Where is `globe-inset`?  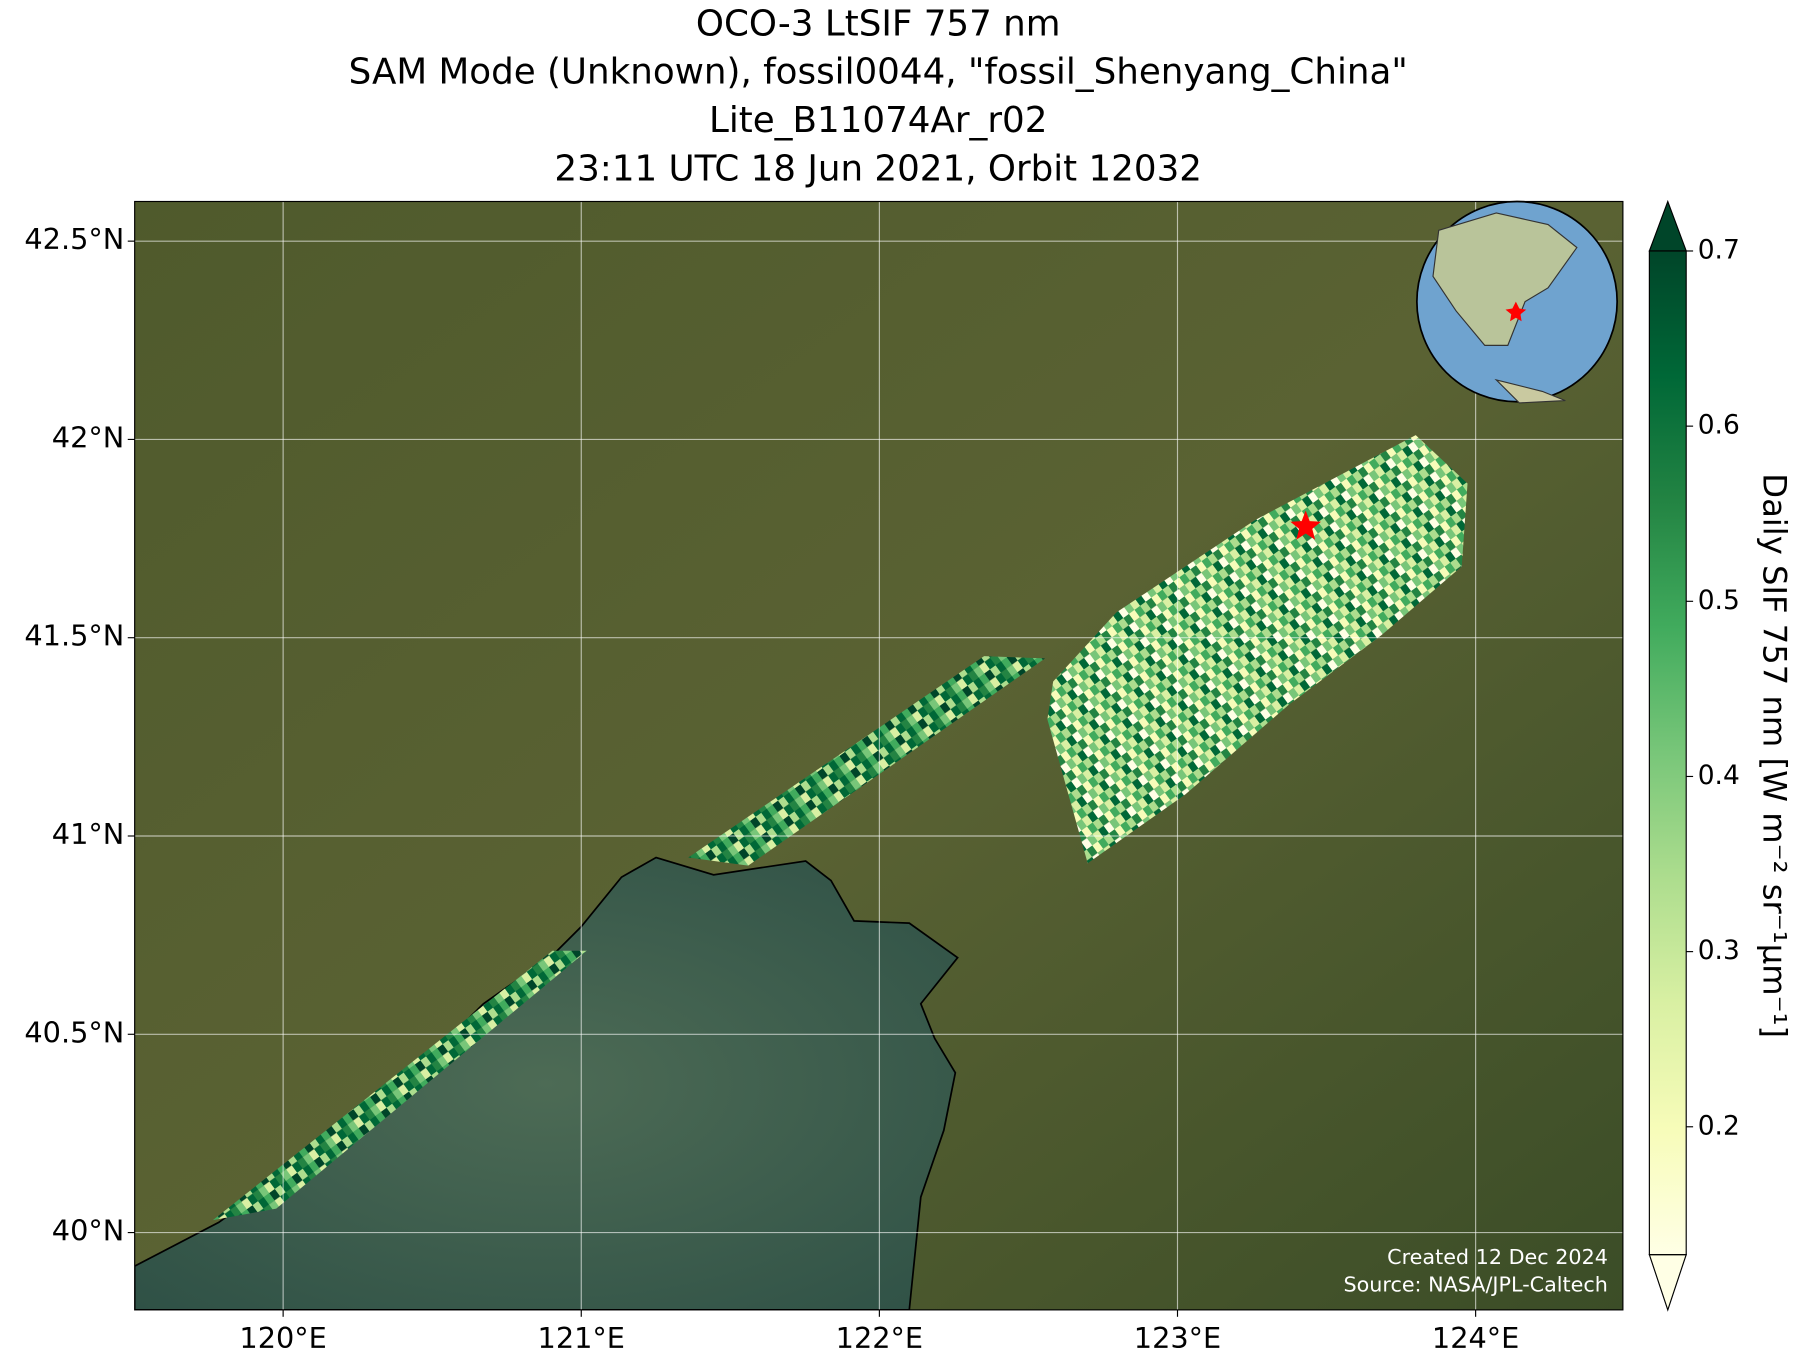 globe-inset is located at coordinates (1517, 302).